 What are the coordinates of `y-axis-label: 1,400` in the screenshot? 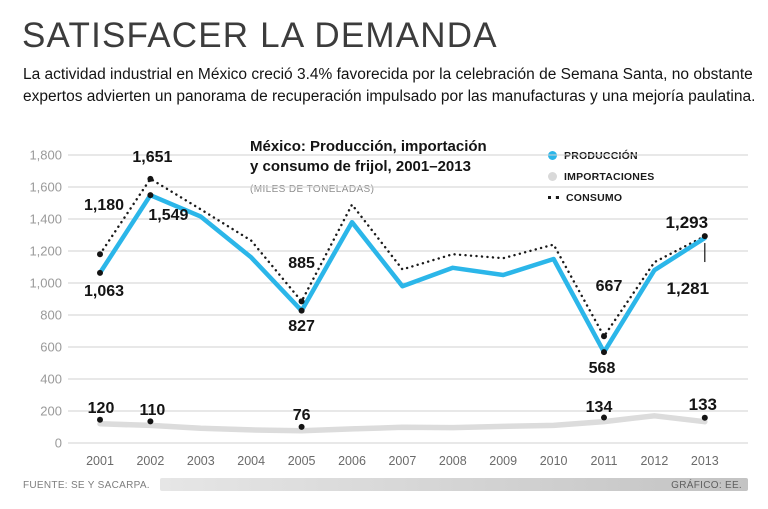 It's located at (45, 219).